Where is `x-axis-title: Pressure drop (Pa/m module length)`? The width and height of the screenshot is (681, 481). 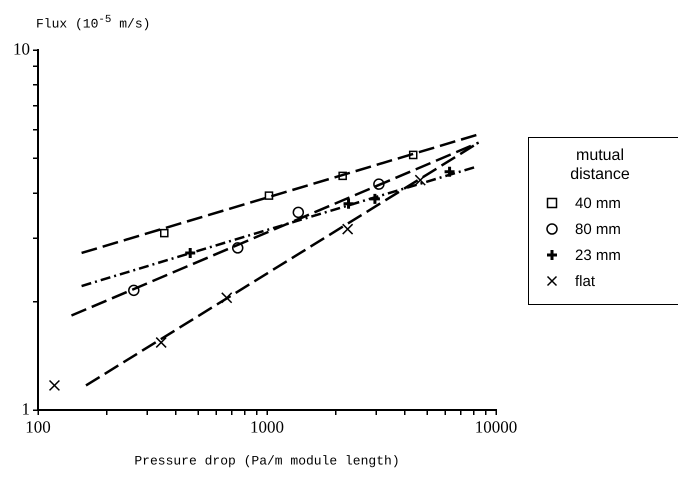
x-axis-title: Pressure drop (Pa/m module length) is located at coordinates (267, 461).